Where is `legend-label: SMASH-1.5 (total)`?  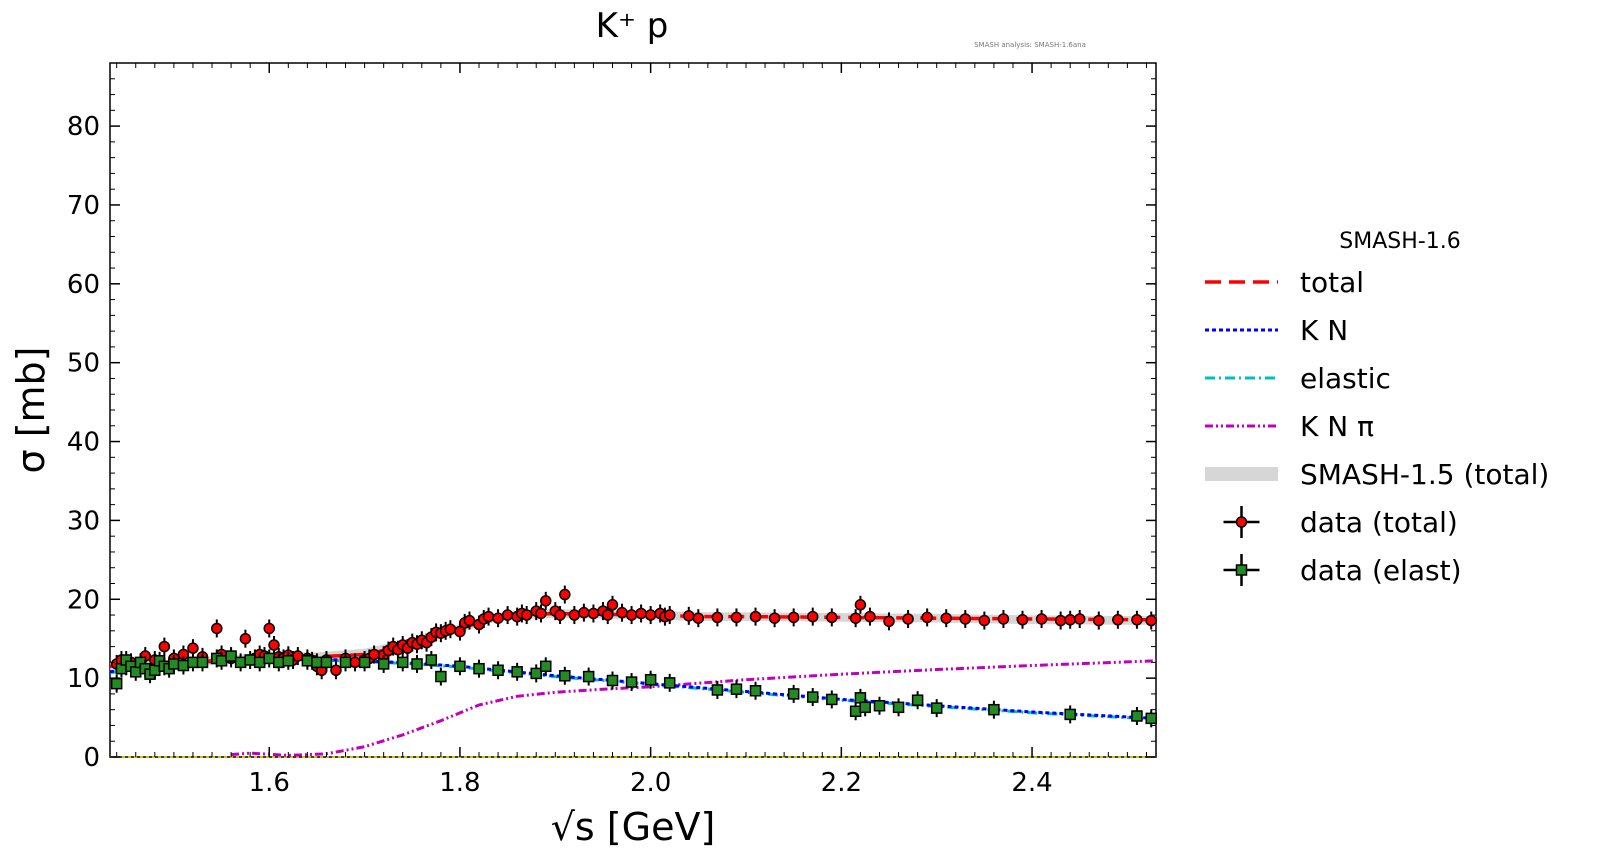 legend-label: SMASH-1.5 (total) is located at coordinates (1424, 474).